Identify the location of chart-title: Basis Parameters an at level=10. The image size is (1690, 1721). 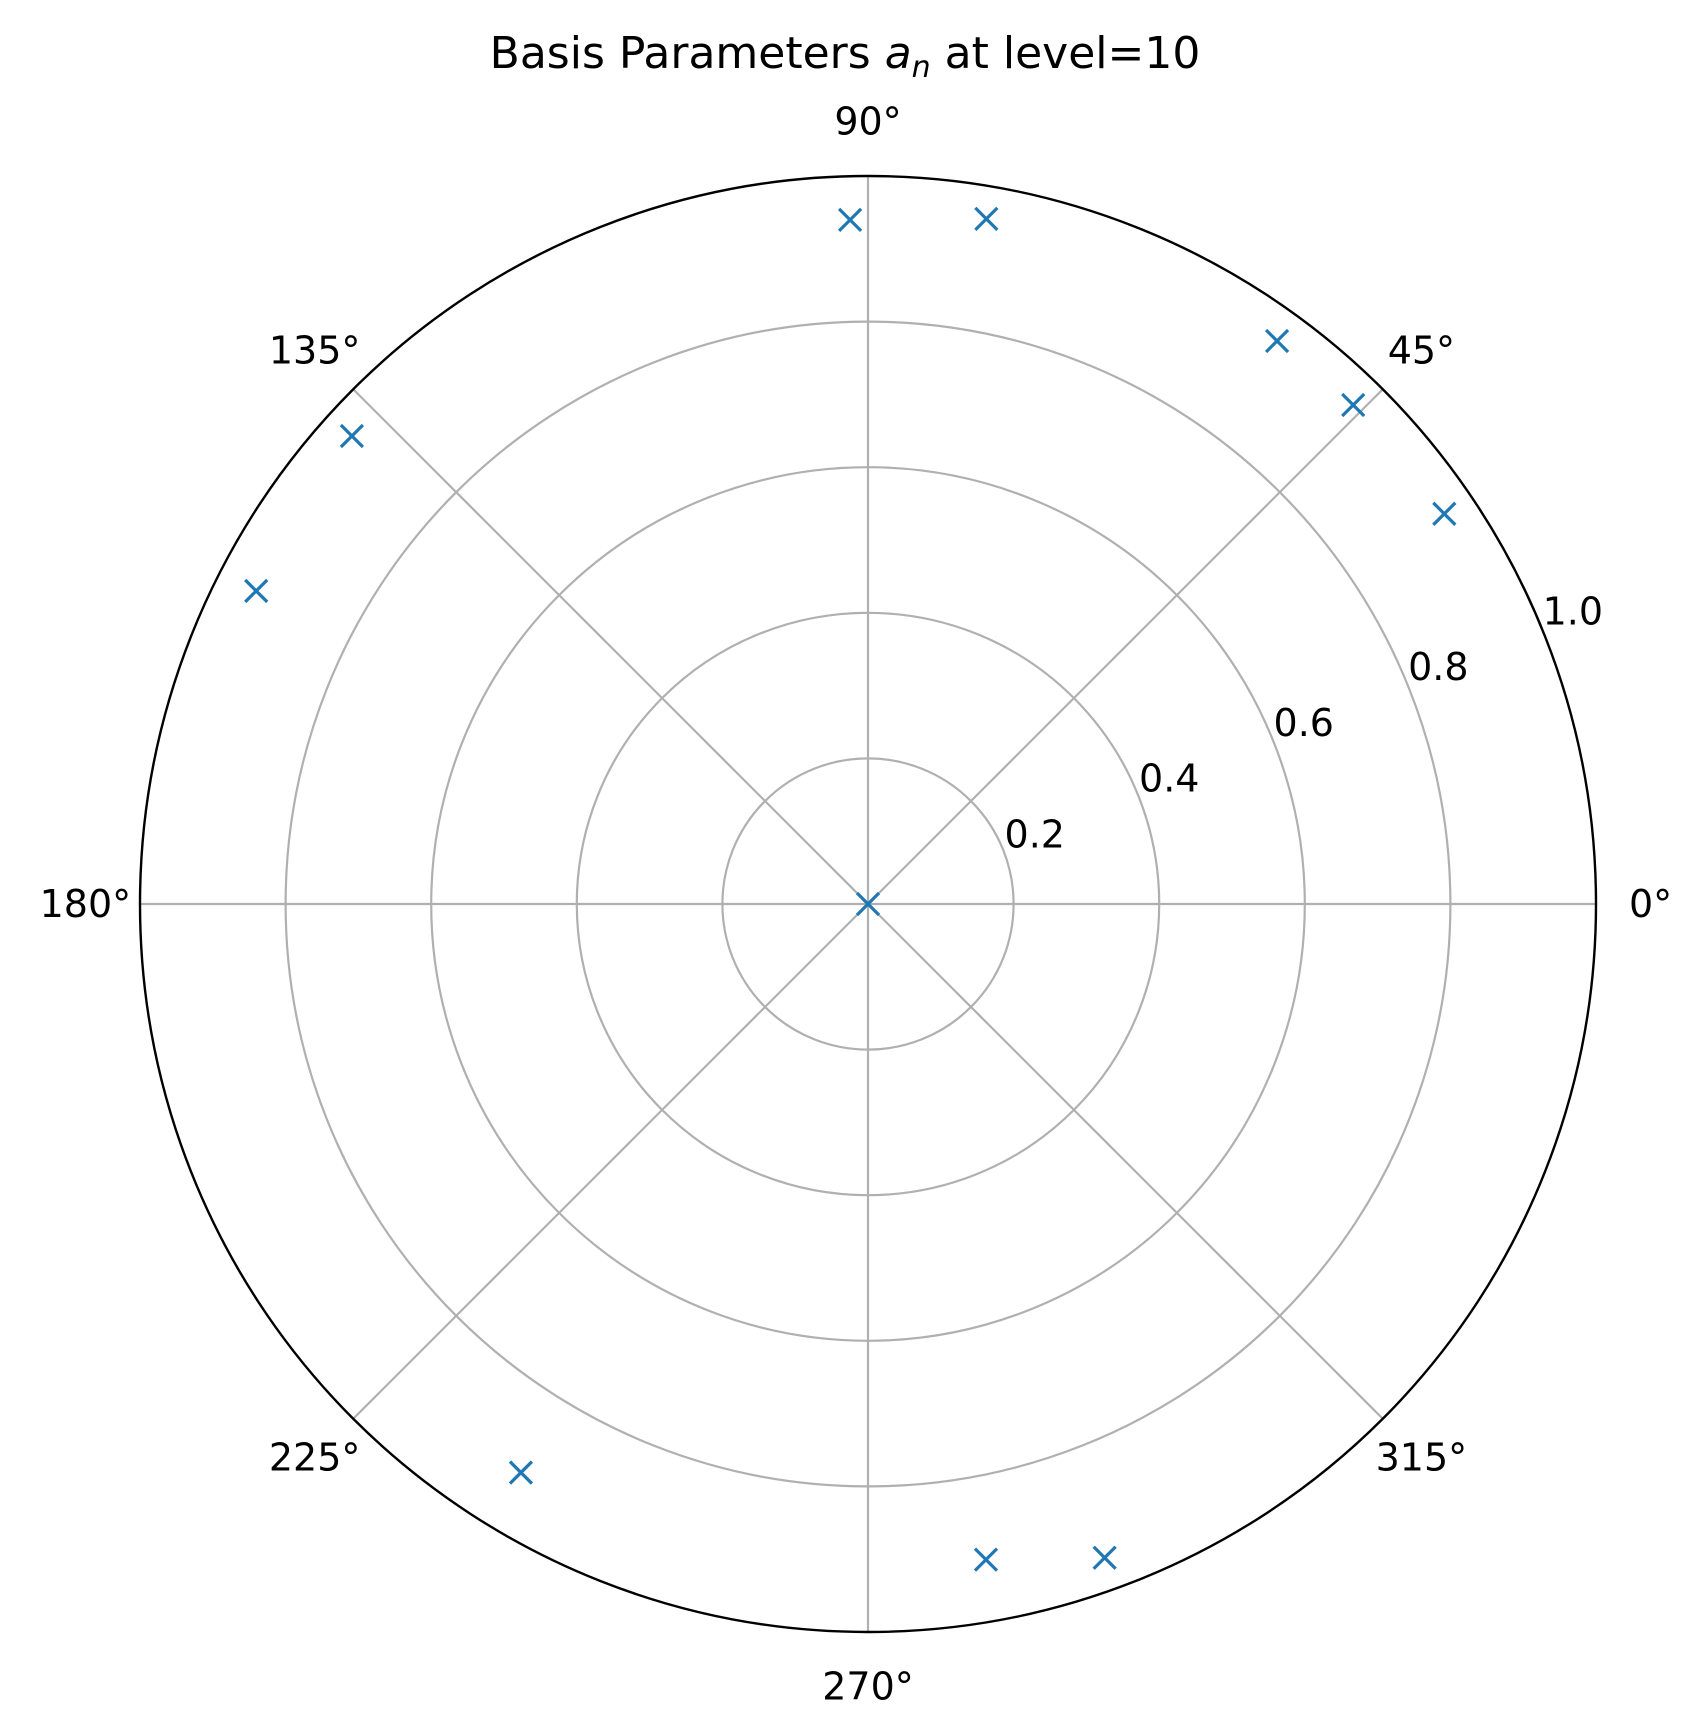
(845, 56).